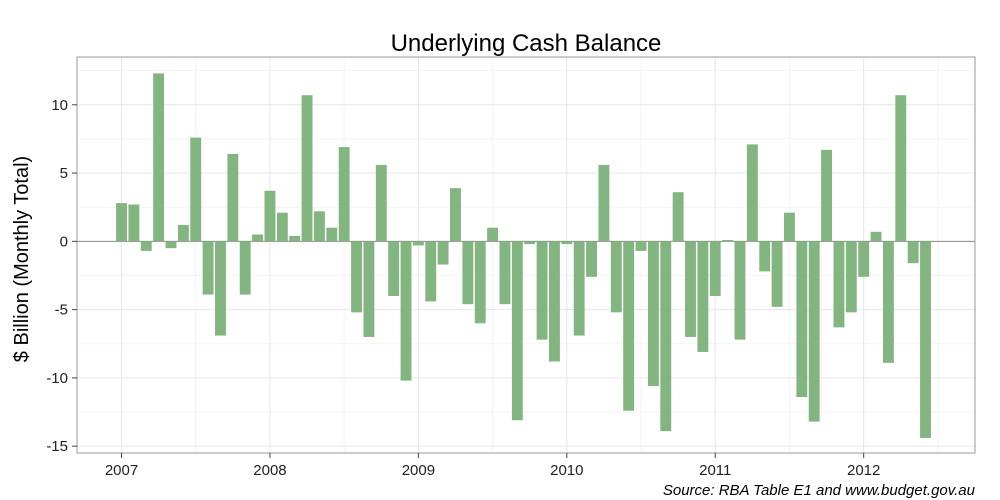  What do you see at coordinates (61, 276) in the screenshot?
I see `y-axis: -15 -10 -5 0 5 10` at bounding box center [61, 276].